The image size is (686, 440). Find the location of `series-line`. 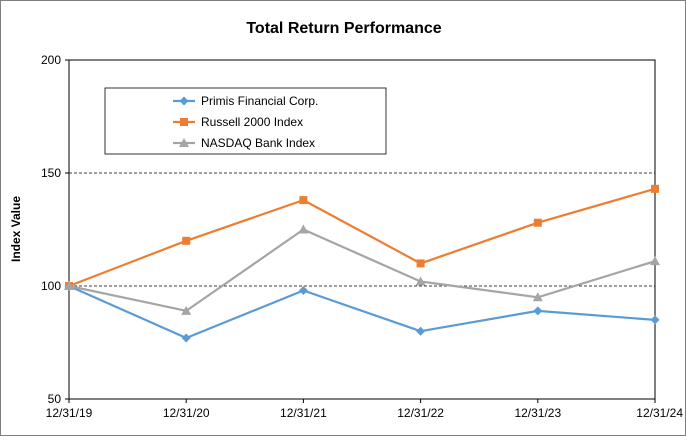

series-line is located at coordinates (362, 312).